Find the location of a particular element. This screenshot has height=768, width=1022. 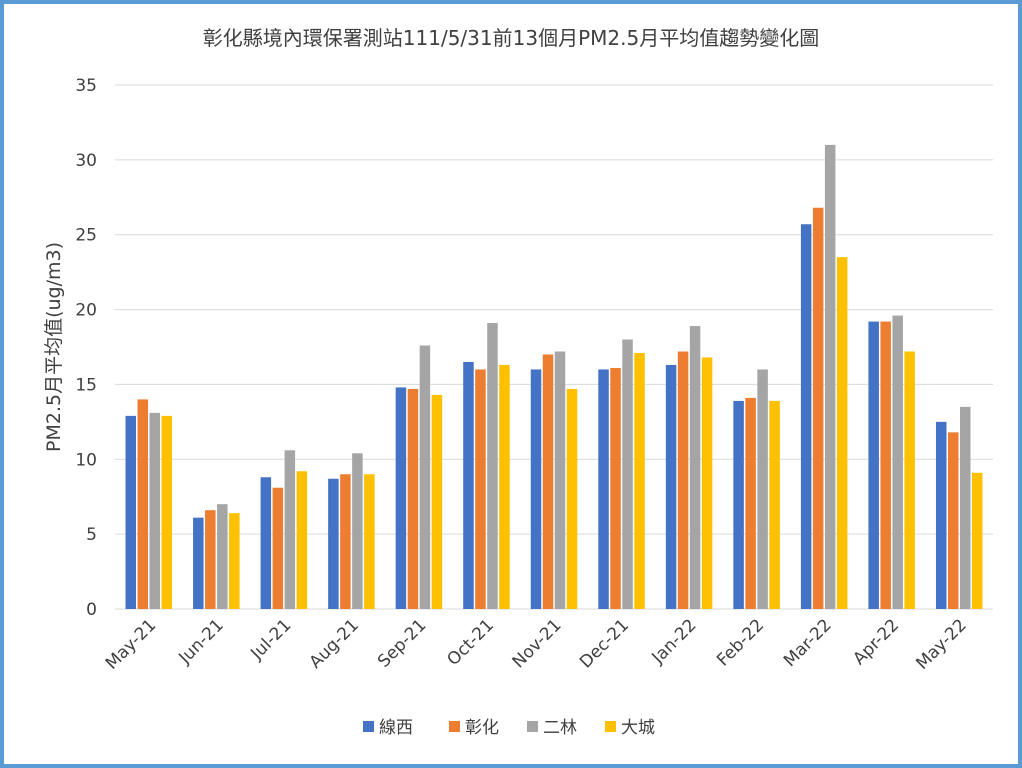

y-tick-label: 5 is located at coordinates (91, 535).